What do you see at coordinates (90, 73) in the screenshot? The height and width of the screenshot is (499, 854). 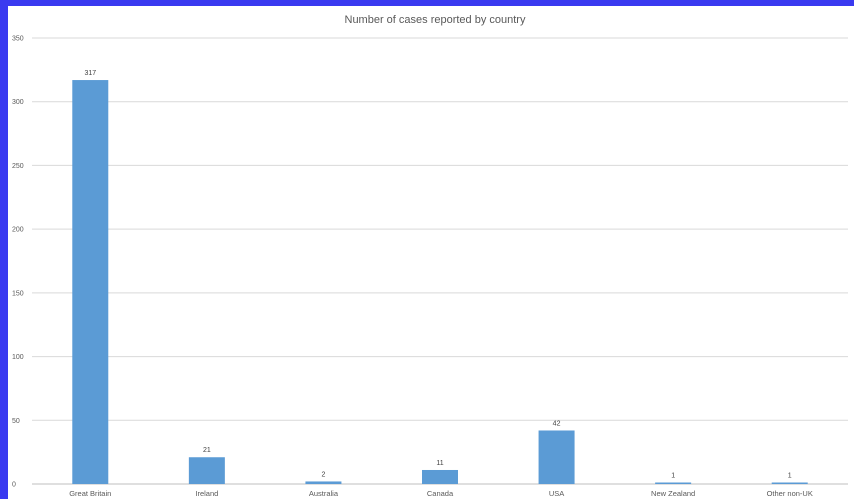 I see `data-label: 317` at bounding box center [90, 73].